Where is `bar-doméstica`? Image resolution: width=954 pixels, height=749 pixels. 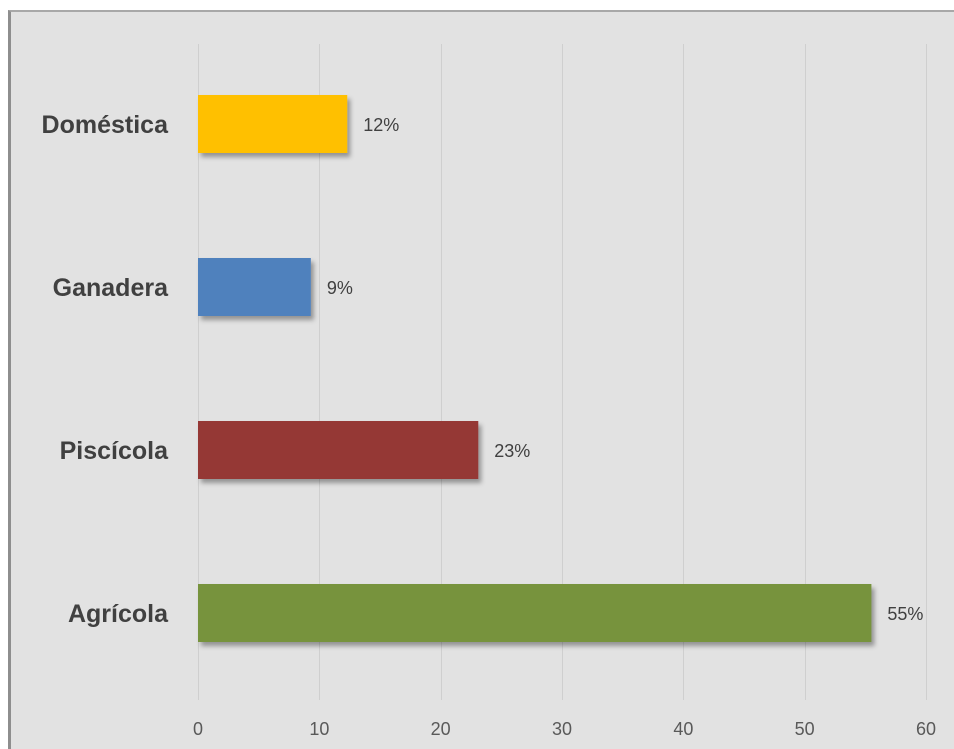
bar-doméstica is located at coordinates (273, 124).